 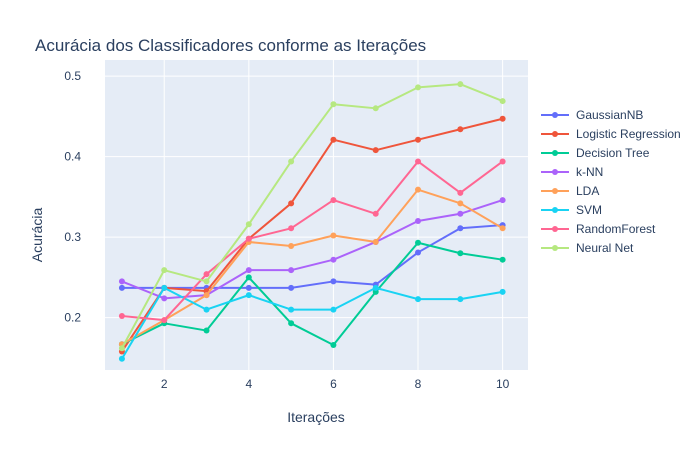 I want to click on legend-label: GaussianNB, so click(x=609, y=115).